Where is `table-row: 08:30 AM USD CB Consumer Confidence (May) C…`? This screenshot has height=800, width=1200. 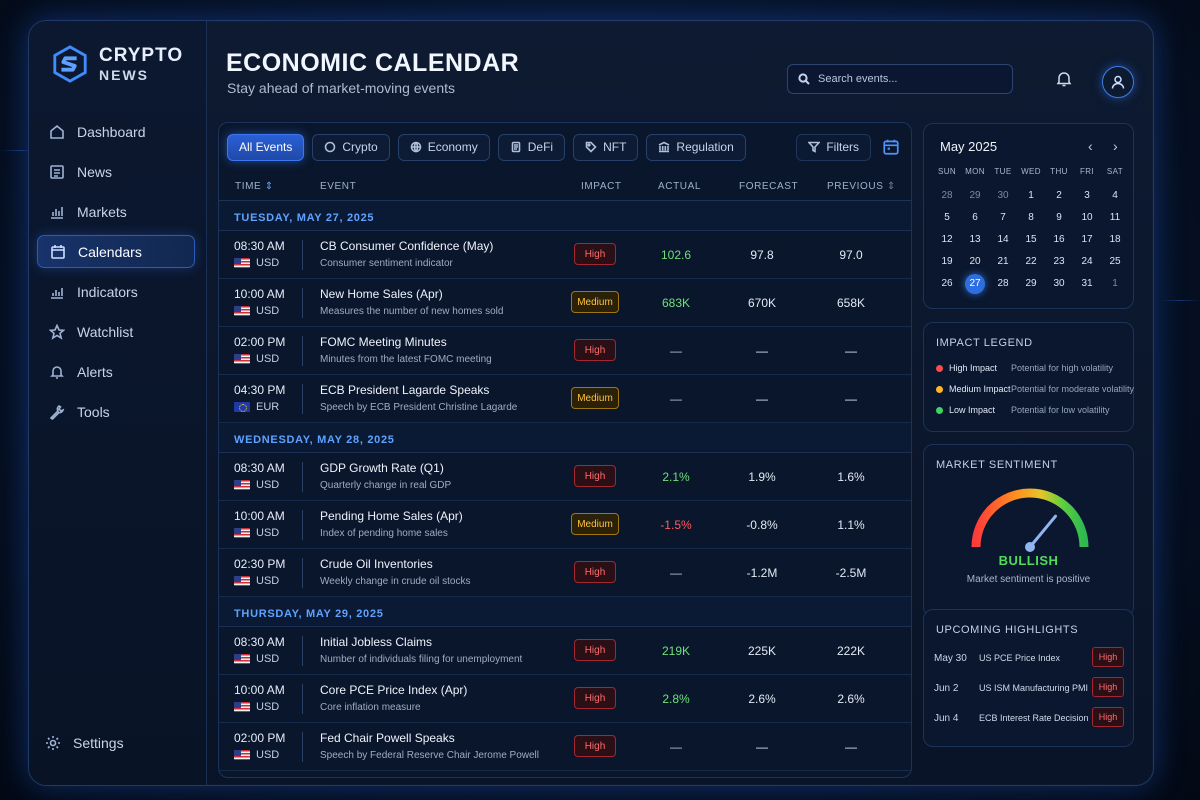
table-row: 08:30 AM USD CB Consumer Confidence (May) C… is located at coordinates (565, 255).